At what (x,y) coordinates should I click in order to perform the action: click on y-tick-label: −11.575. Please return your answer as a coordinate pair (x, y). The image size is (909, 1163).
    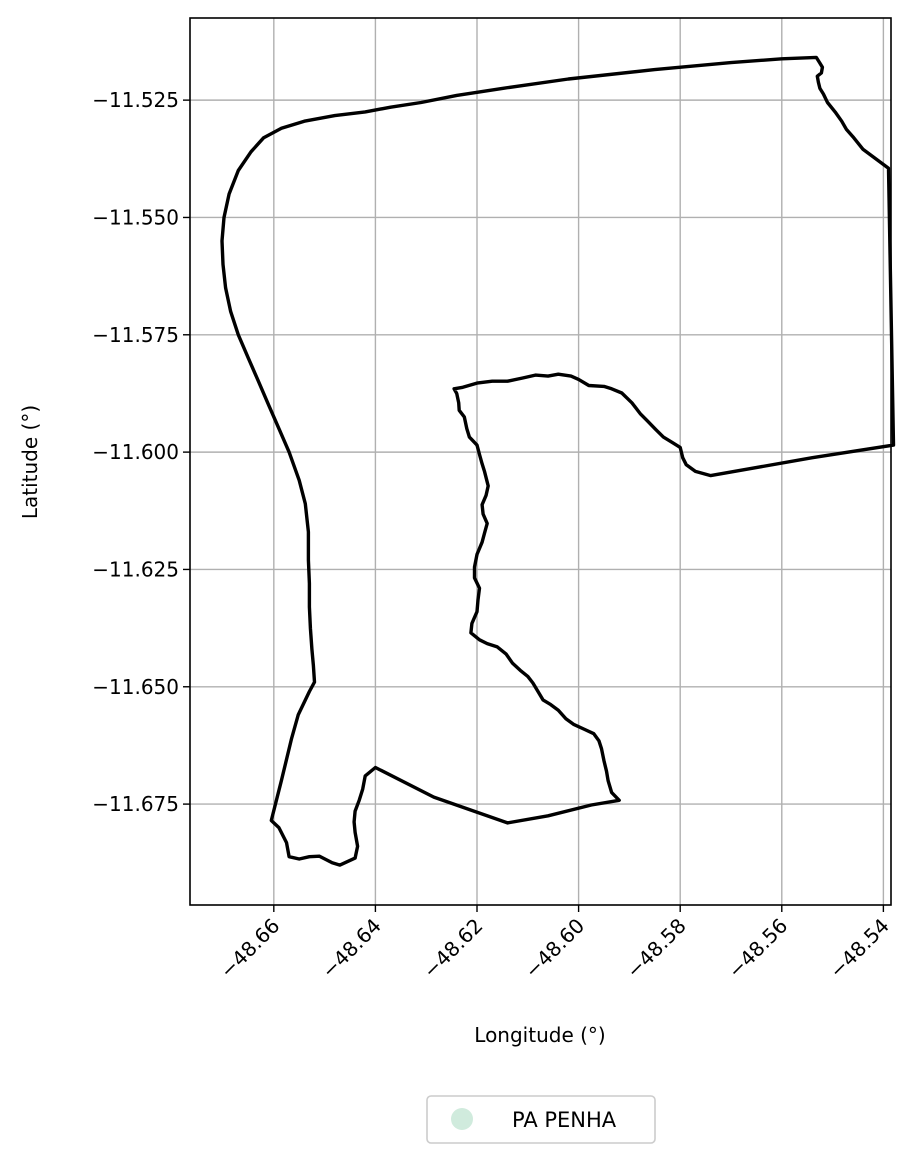
    Looking at the image, I should click on (135, 335).